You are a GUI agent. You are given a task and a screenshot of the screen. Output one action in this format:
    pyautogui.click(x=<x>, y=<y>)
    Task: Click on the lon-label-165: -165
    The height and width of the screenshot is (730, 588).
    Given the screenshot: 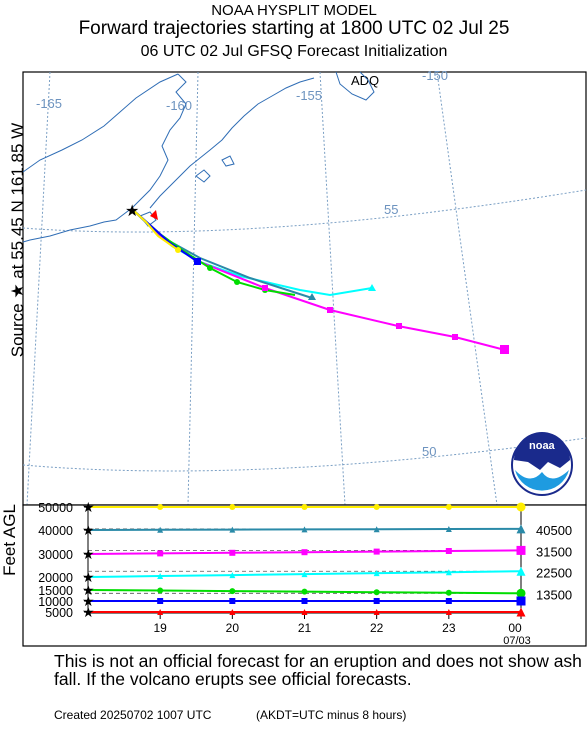 What is the action you would take?
    pyautogui.click(x=49, y=103)
    